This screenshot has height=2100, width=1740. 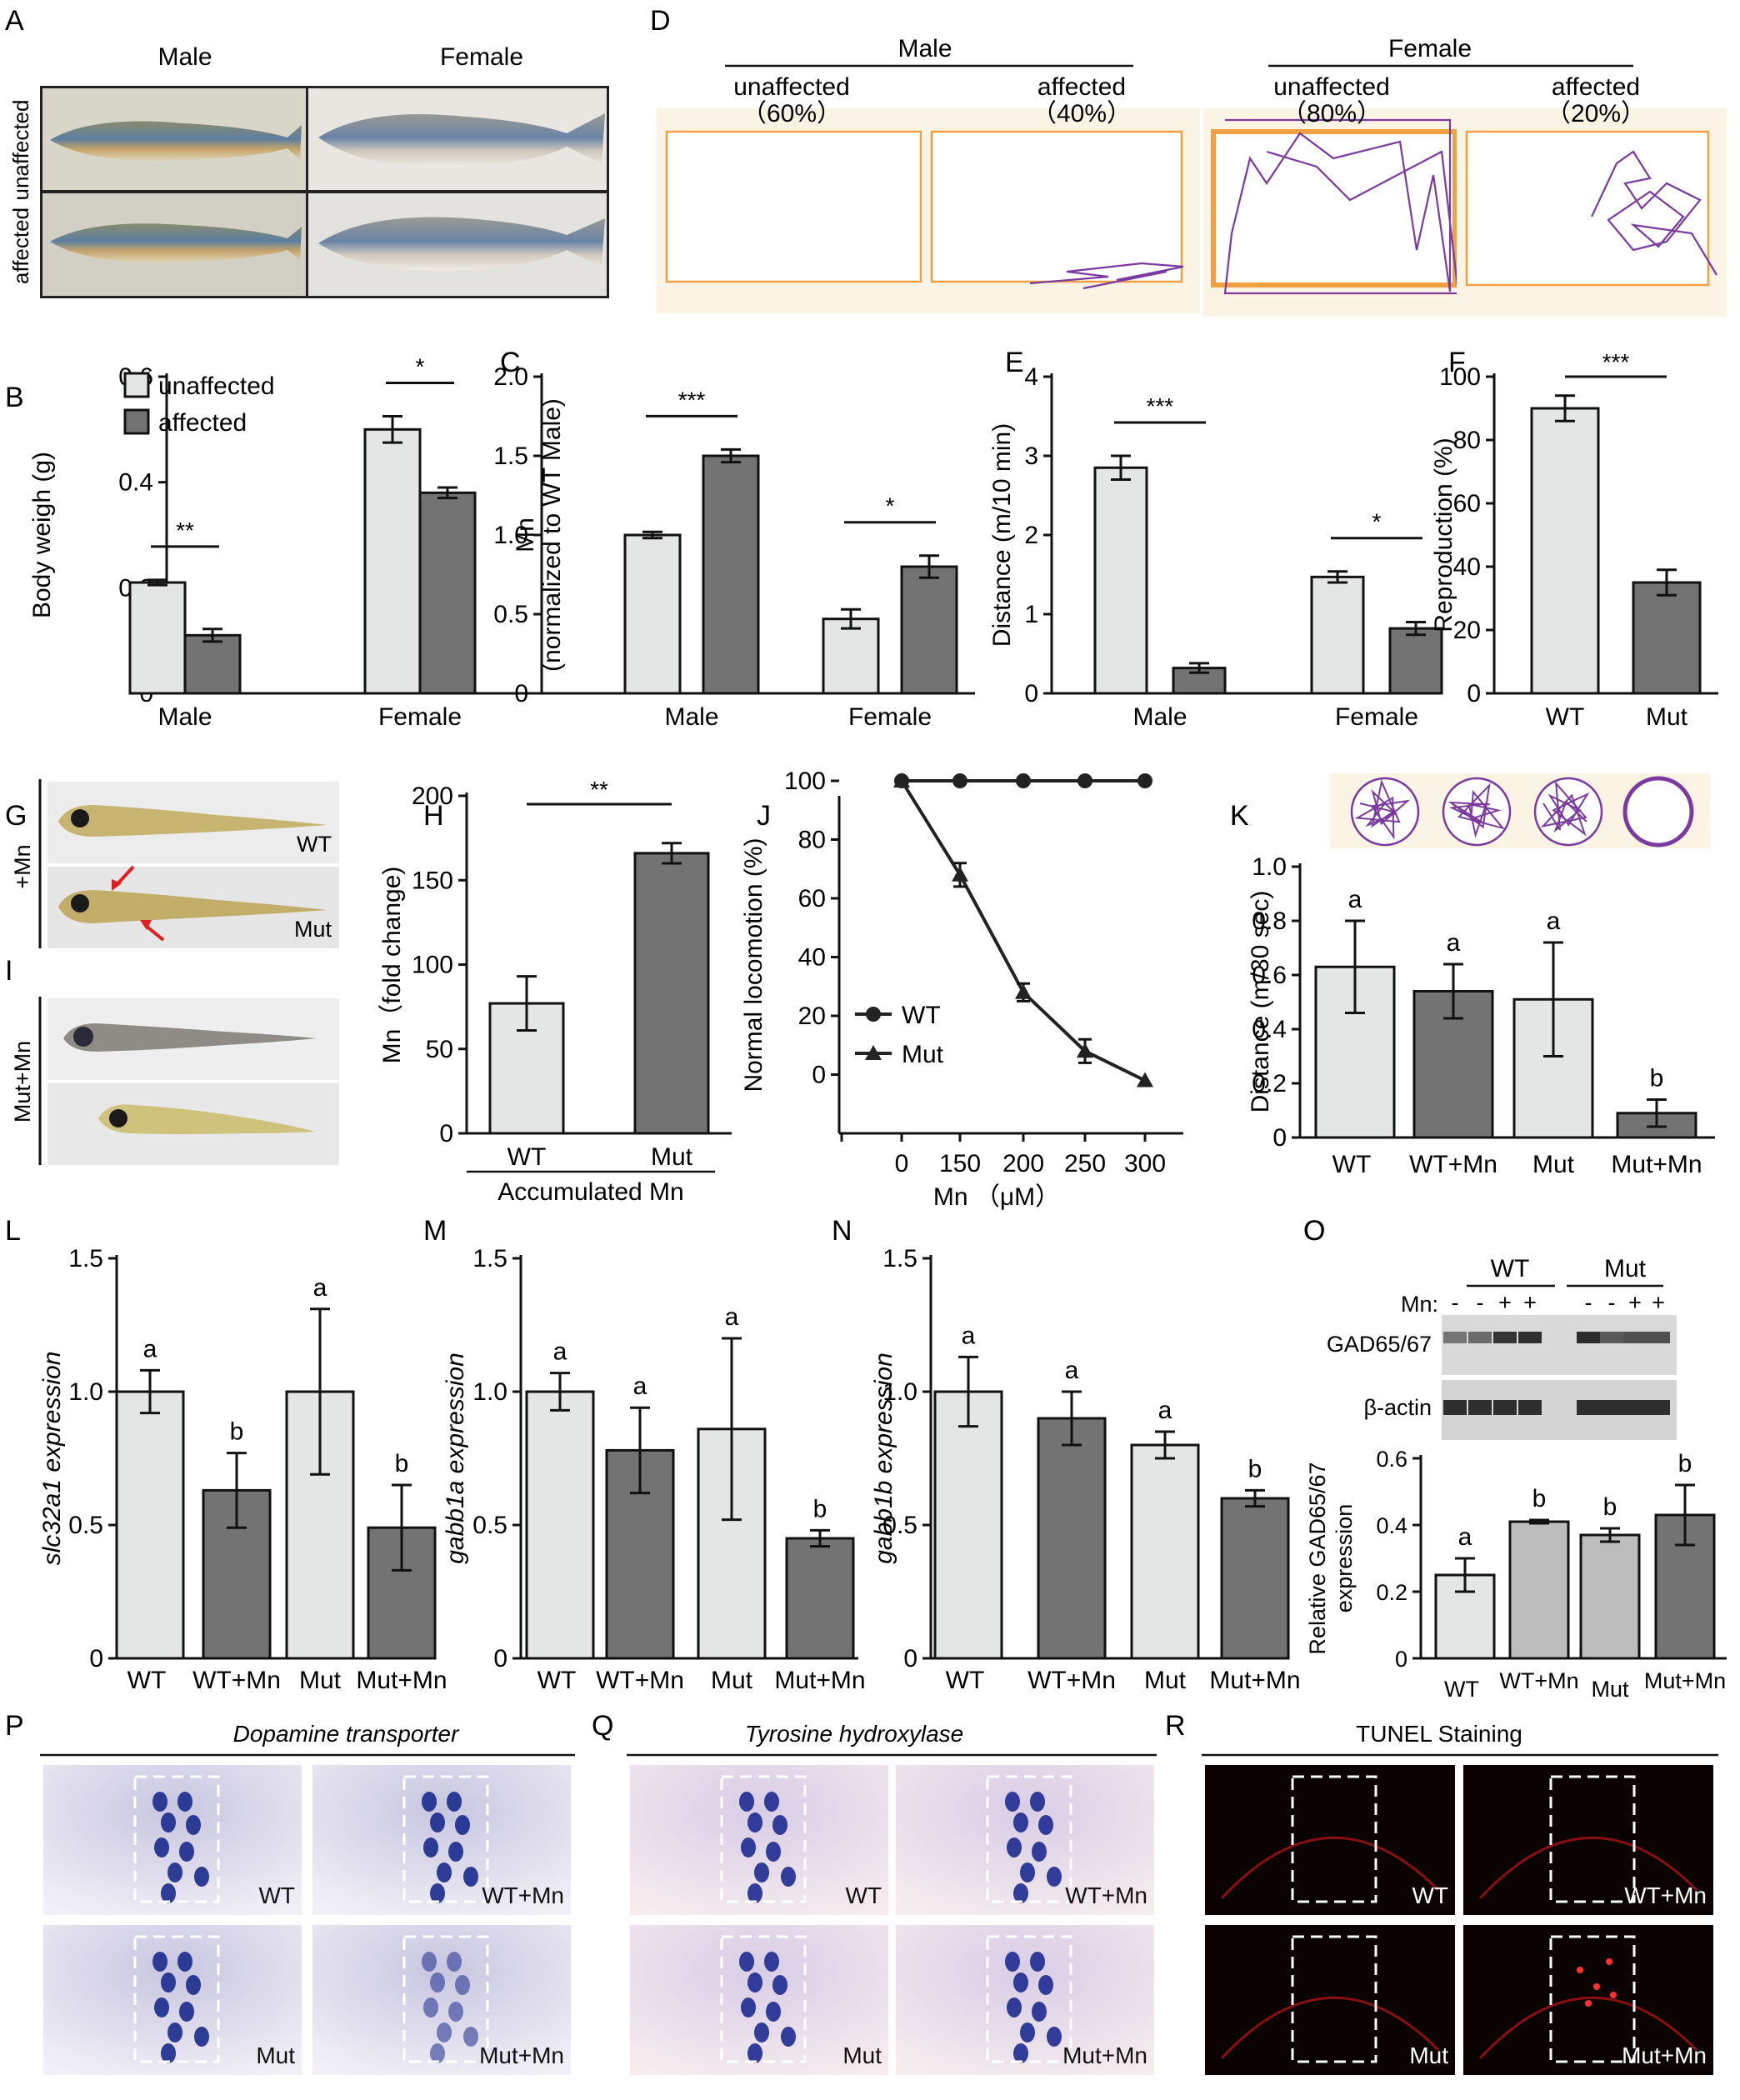 I want to click on track-pct-1: （40%）, so click(x=1082, y=114).